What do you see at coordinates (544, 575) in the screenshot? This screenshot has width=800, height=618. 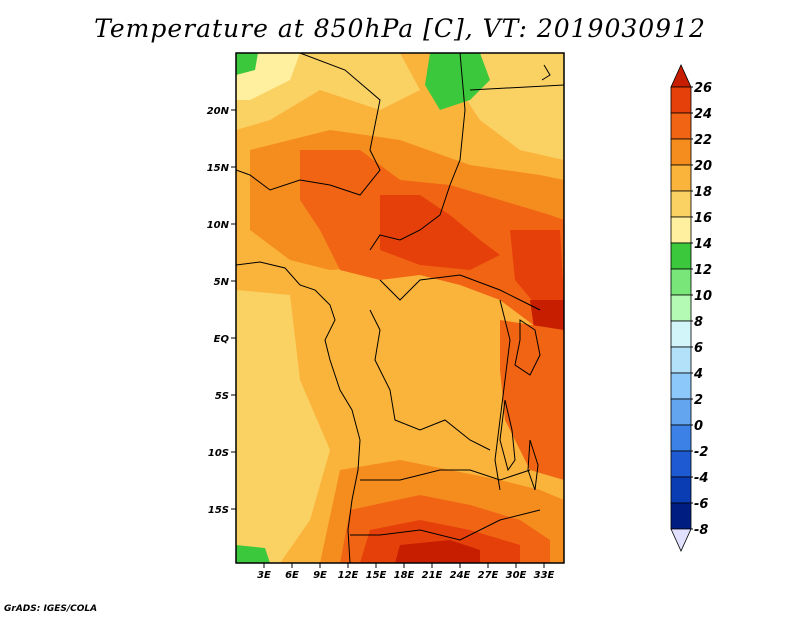 I see `lon-label: 33E` at bounding box center [544, 575].